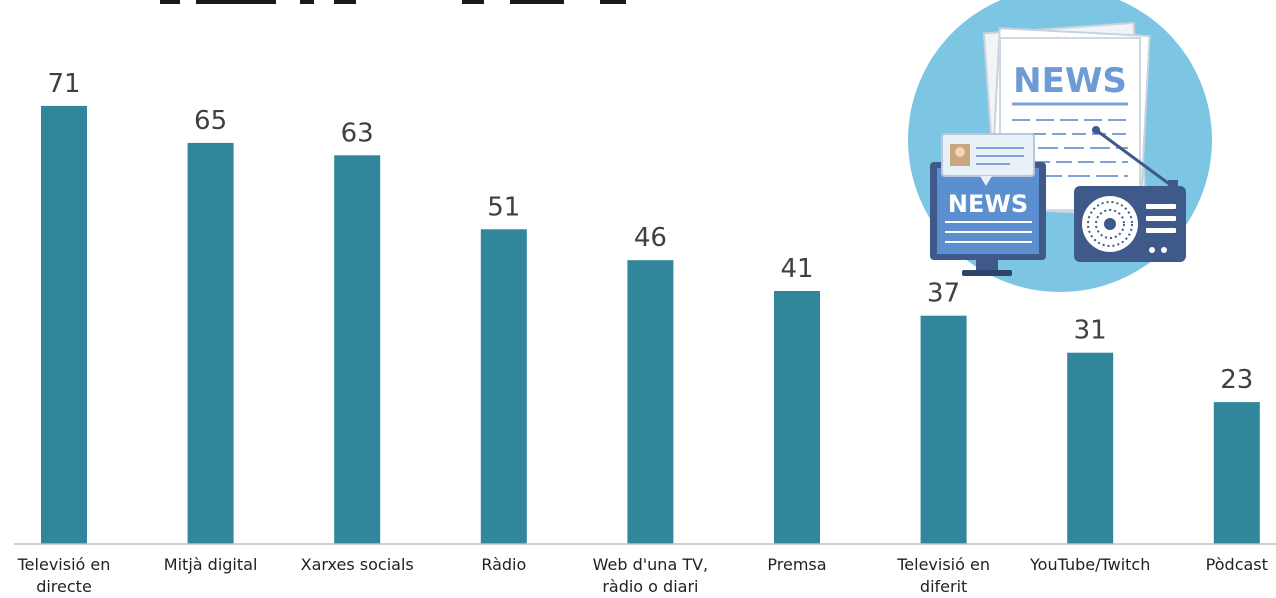  I want to click on chart-title-fragment, so click(393, 2).